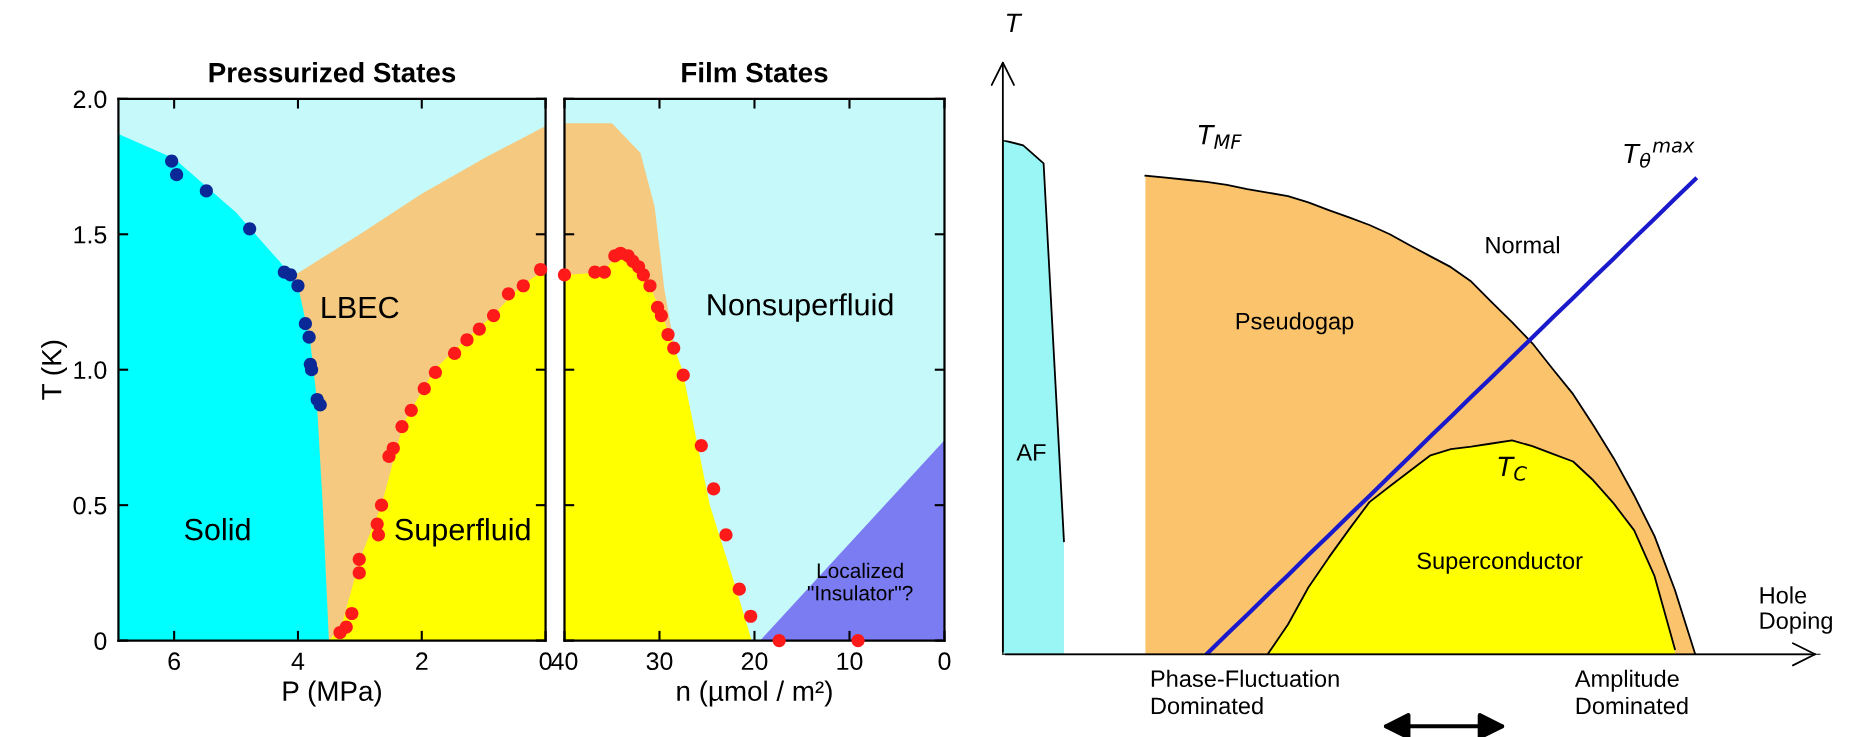  What do you see at coordinates (90, 370) in the screenshot?
I see `y-tick-label: 1.0` at bounding box center [90, 370].